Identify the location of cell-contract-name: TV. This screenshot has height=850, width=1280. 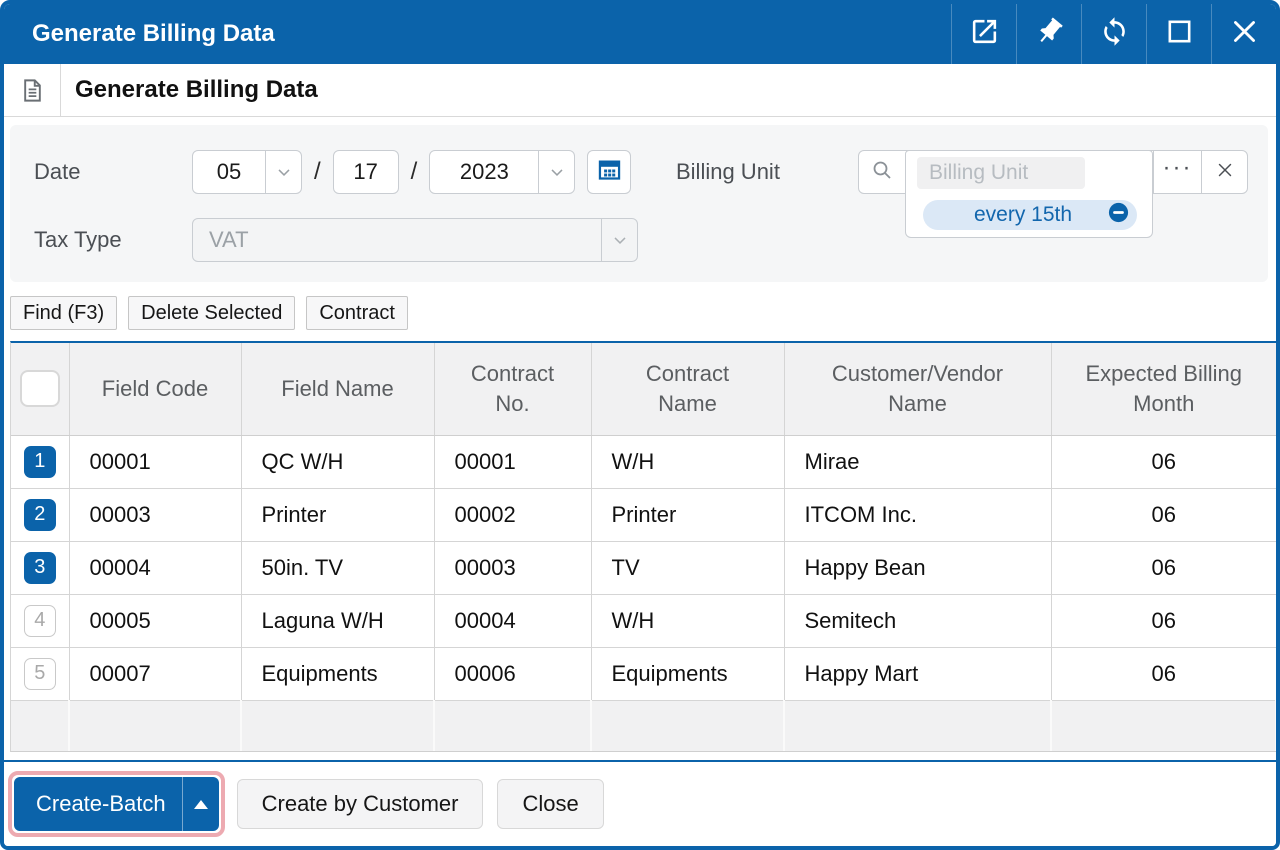
(688, 568).